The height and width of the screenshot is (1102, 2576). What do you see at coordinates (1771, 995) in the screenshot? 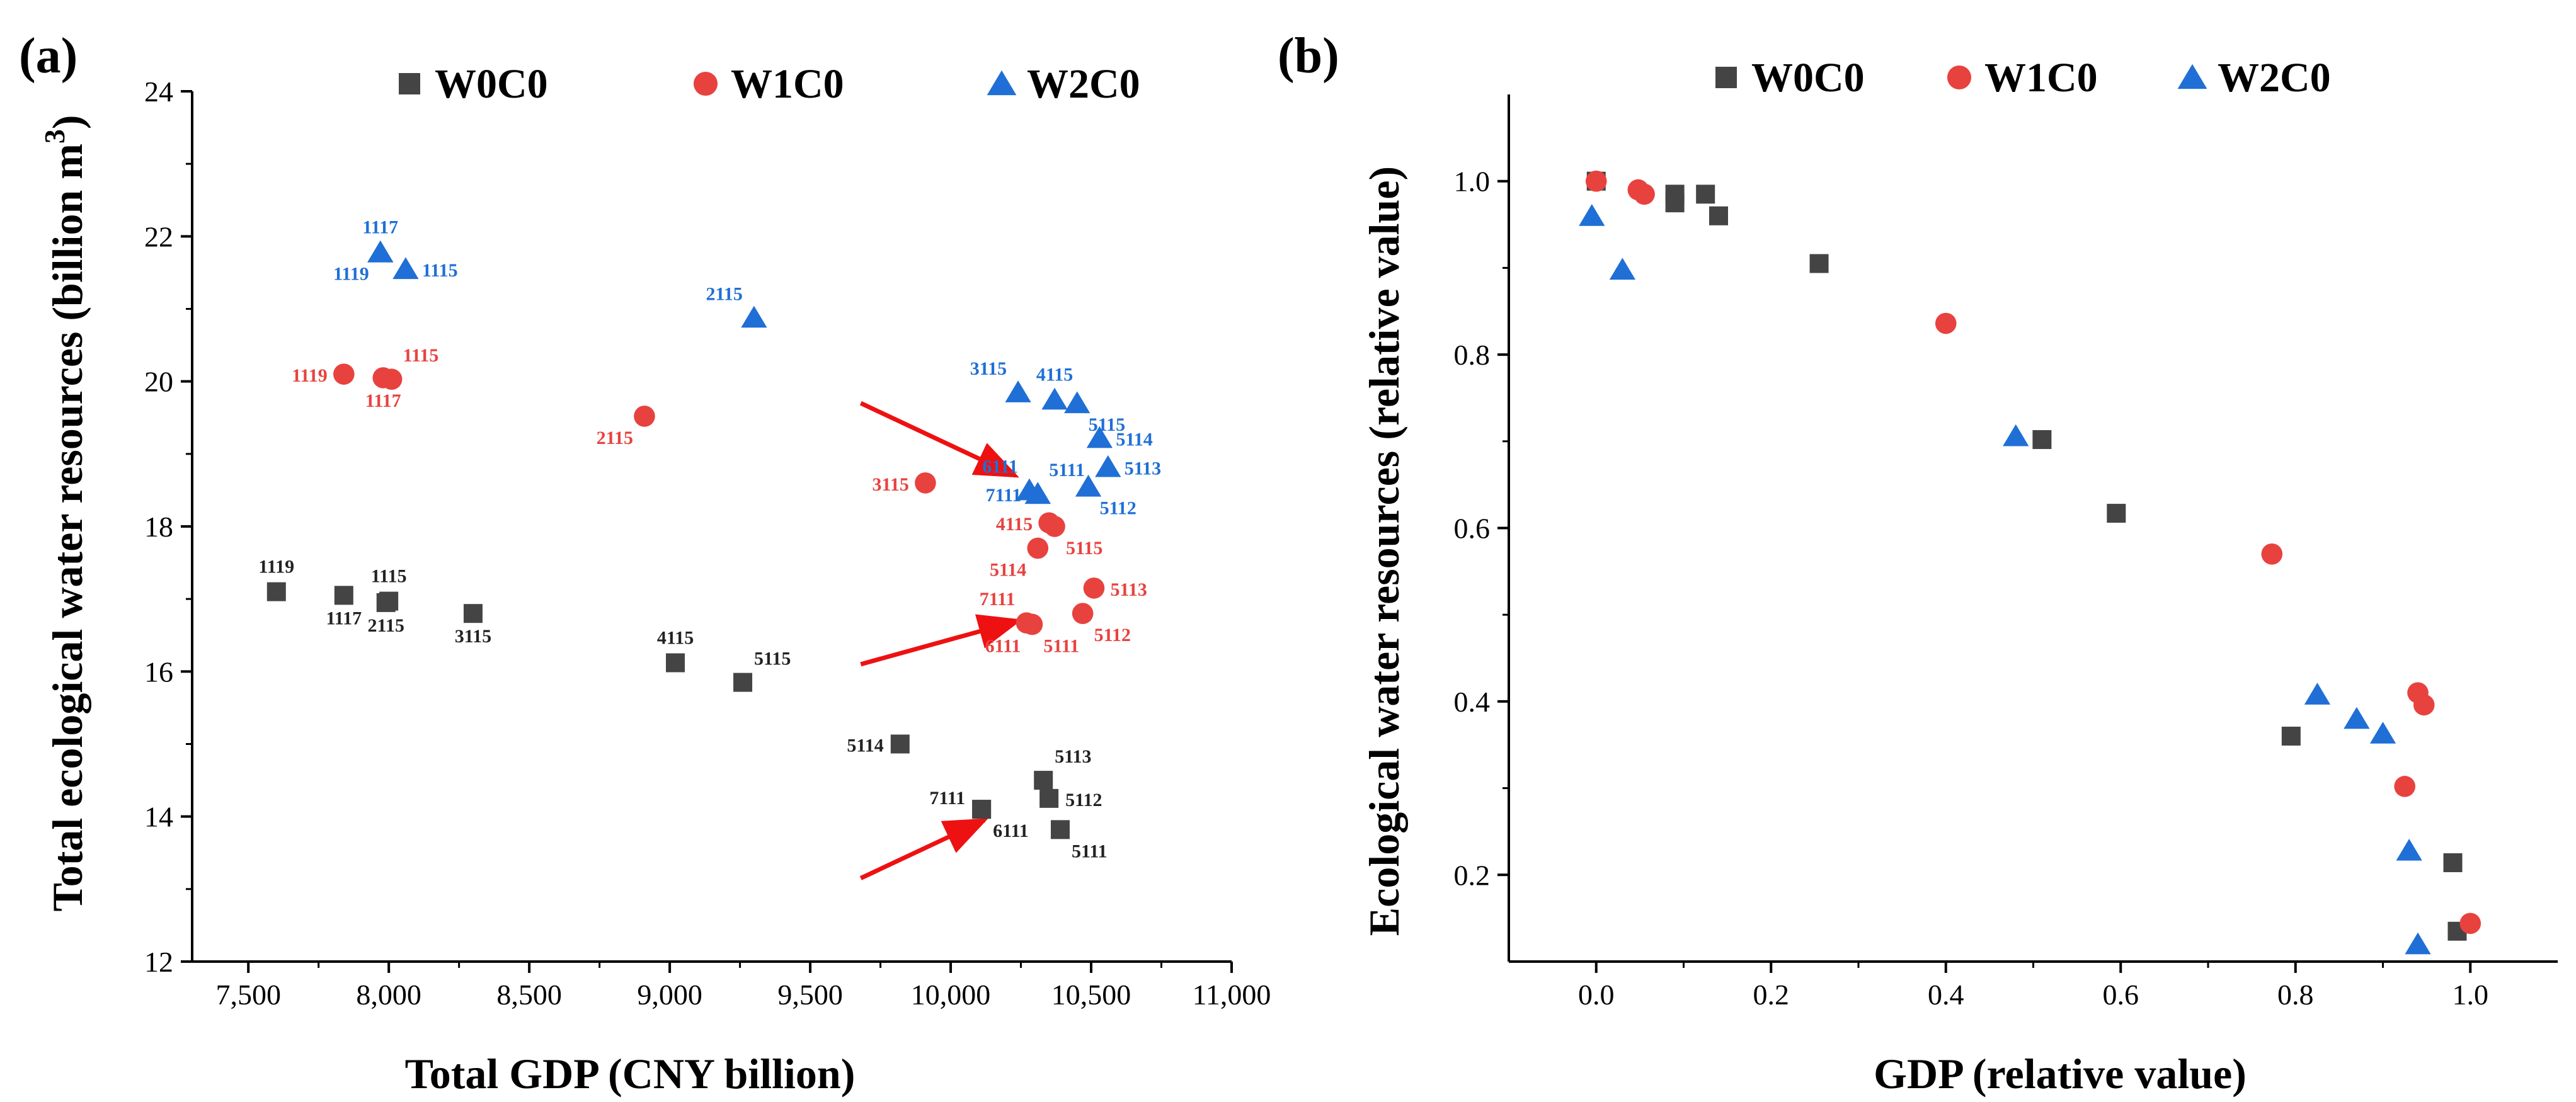
I see `chart-b-x-tick-label: 0.2` at bounding box center [1771, 995].